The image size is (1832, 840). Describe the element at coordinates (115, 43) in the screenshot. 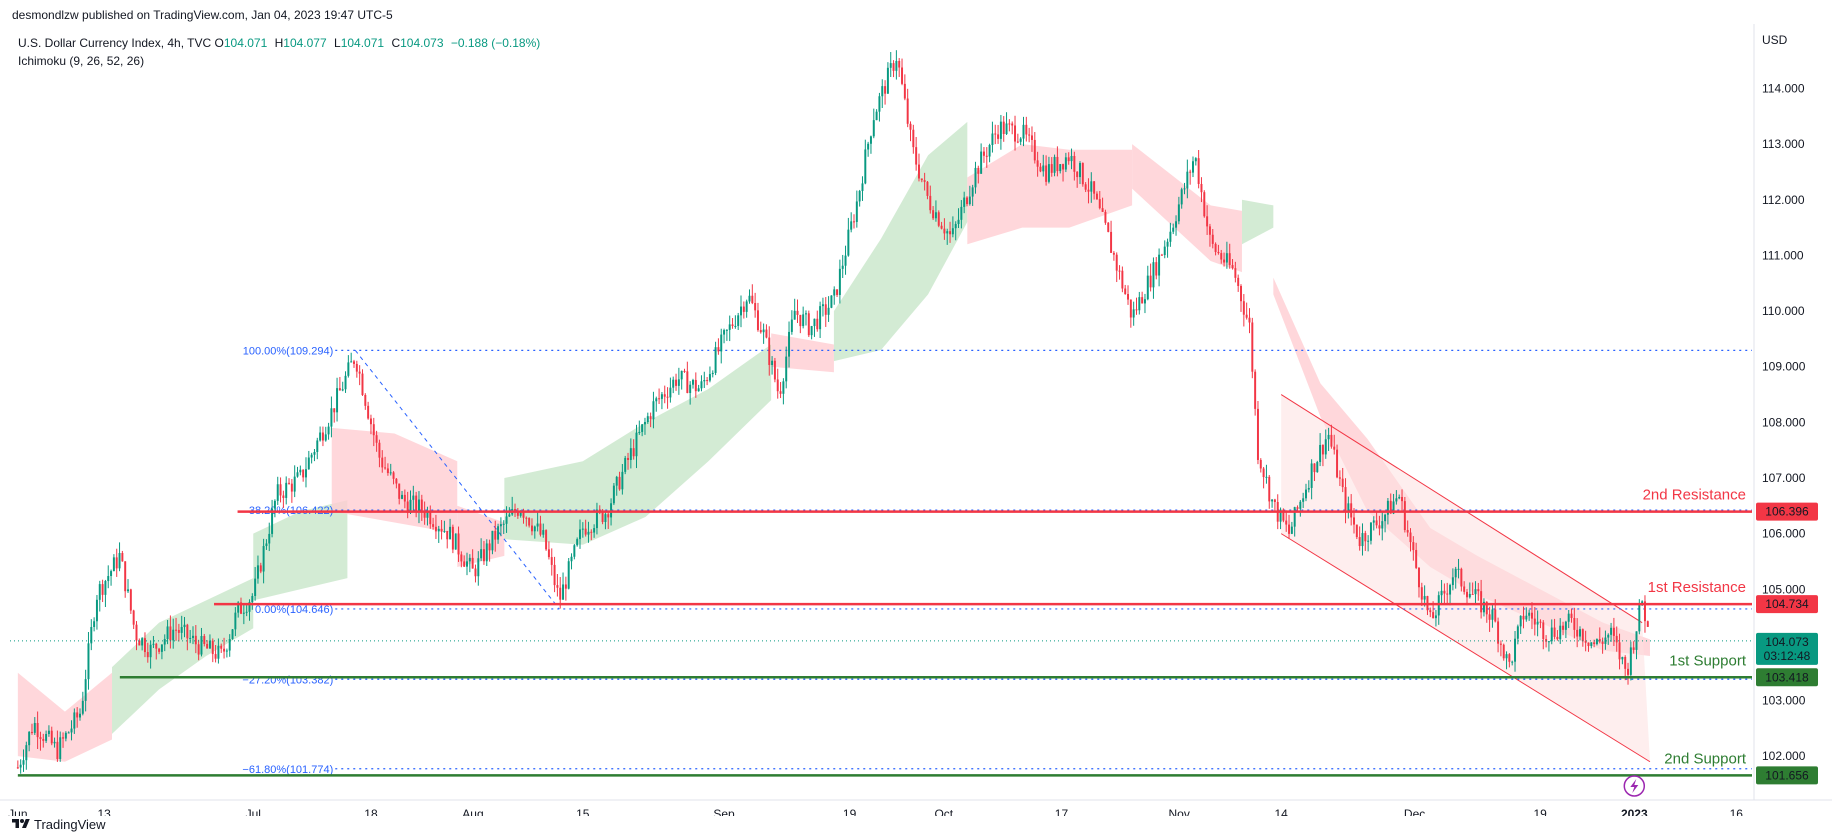

I see `legend-symbol: U.S. Dollar Currency Index, 4h, TVC` at that location.